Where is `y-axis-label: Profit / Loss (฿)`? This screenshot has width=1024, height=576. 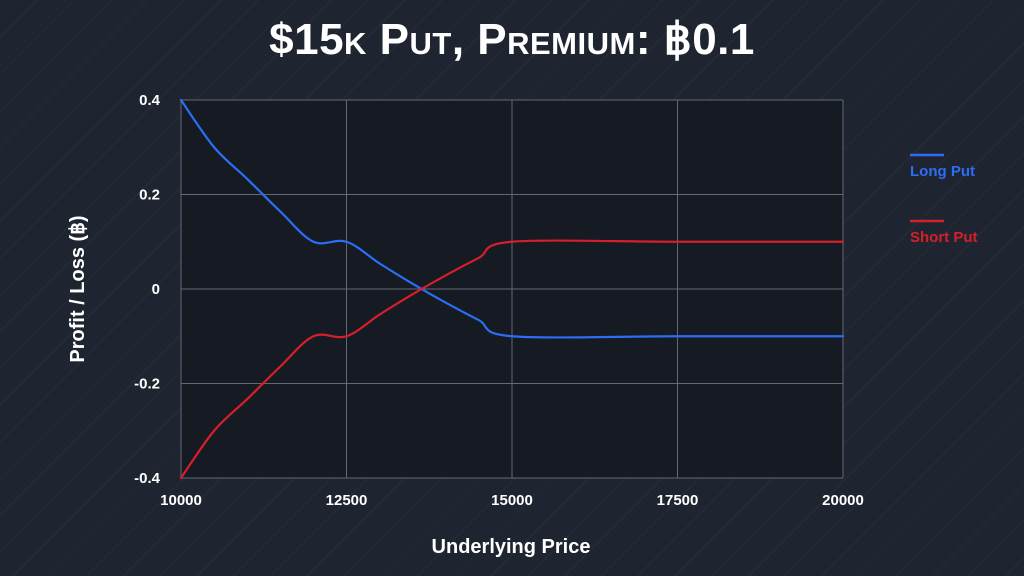 y-axis-label: Profit / Loss (฿) is located at coordinates (78, 288).